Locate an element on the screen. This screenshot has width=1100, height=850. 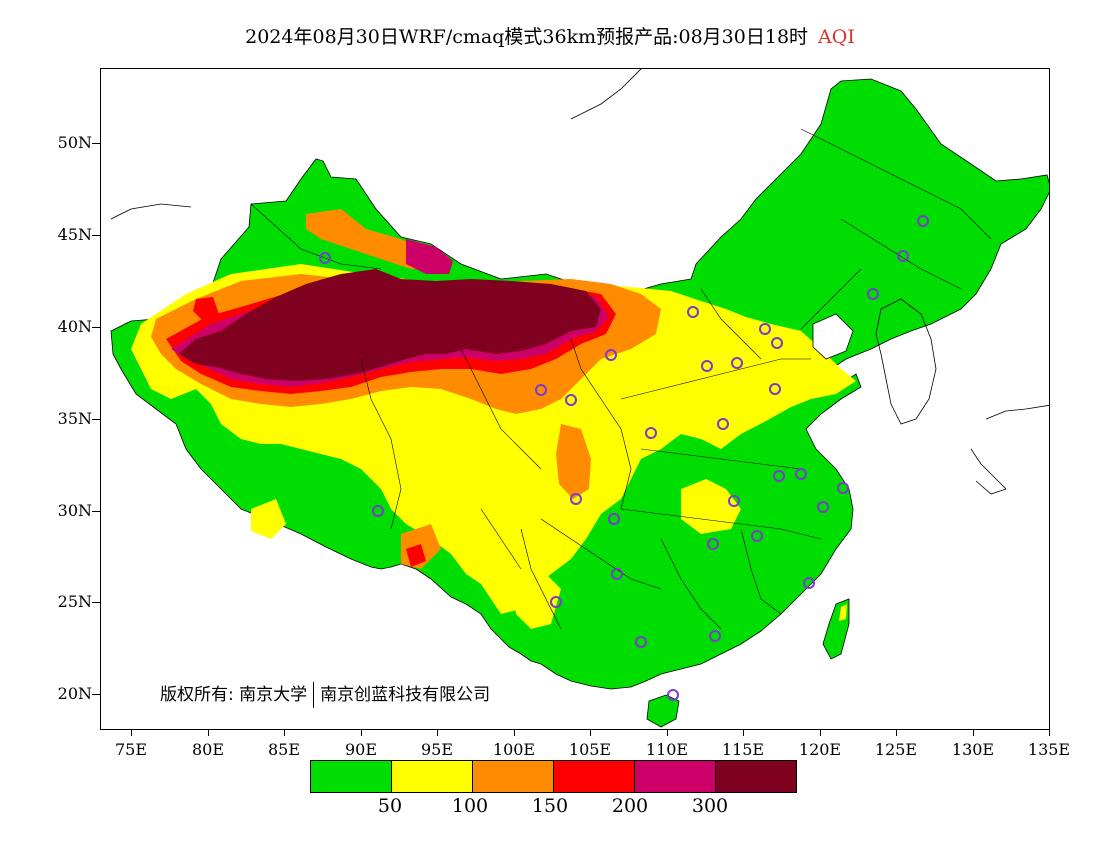
aqi-orange-sichuan is located at coordinates (573, 461).